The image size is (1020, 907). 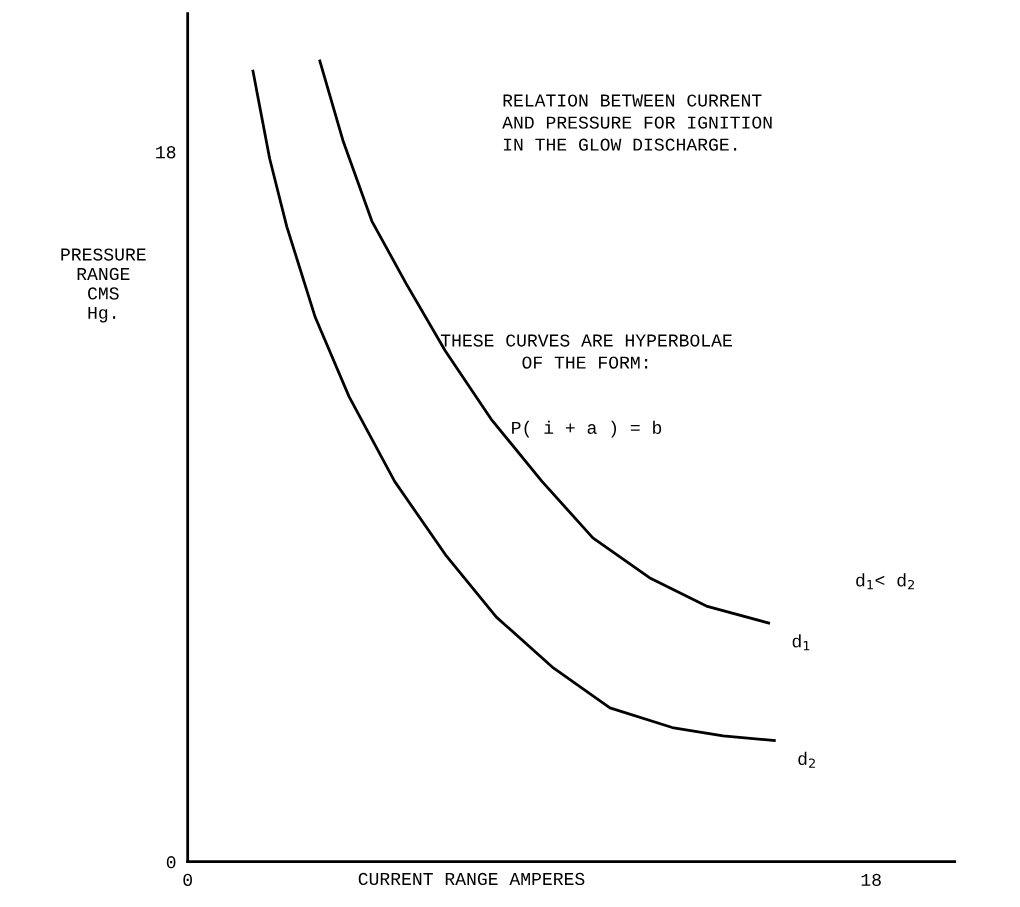 What do you see at coordinates (885, 581) in the screenshot?
I see `annotation: d$_{1}$< d$_{2}$` at bounding box center [885, 581].